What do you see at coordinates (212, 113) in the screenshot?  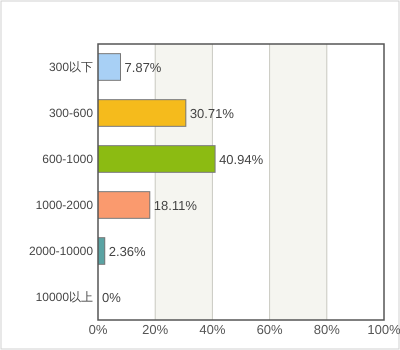 I see `data-label: 30.71%` at bounding box center [212, 113].